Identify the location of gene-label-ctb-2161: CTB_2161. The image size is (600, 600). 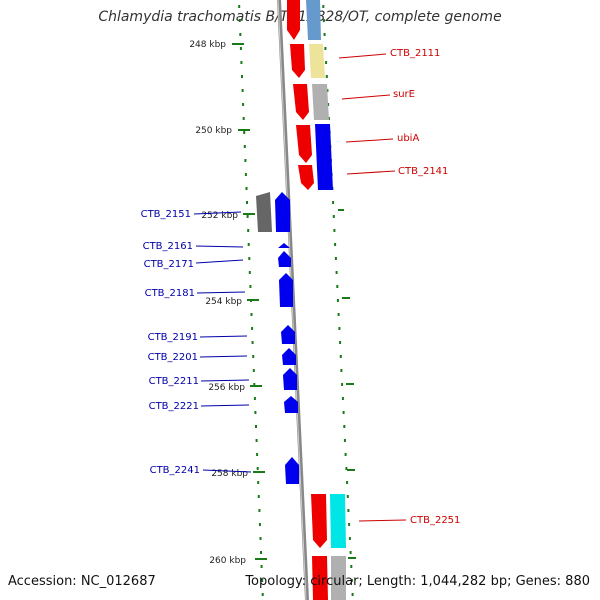
(168, 246).